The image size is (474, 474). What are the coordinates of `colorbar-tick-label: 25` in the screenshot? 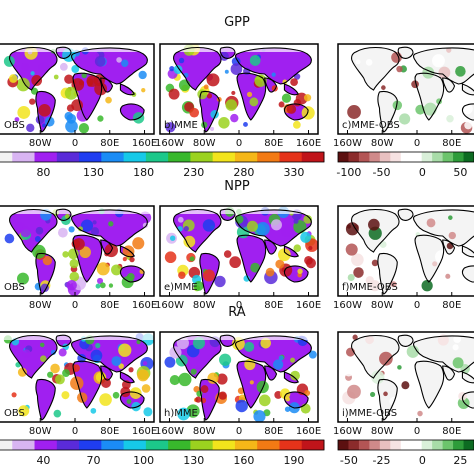 It's located at (460, 460).